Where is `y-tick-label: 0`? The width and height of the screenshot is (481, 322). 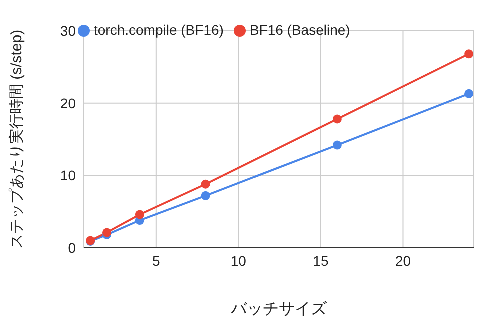
y-tick-label: 0 is located at coordinates (72, 248).